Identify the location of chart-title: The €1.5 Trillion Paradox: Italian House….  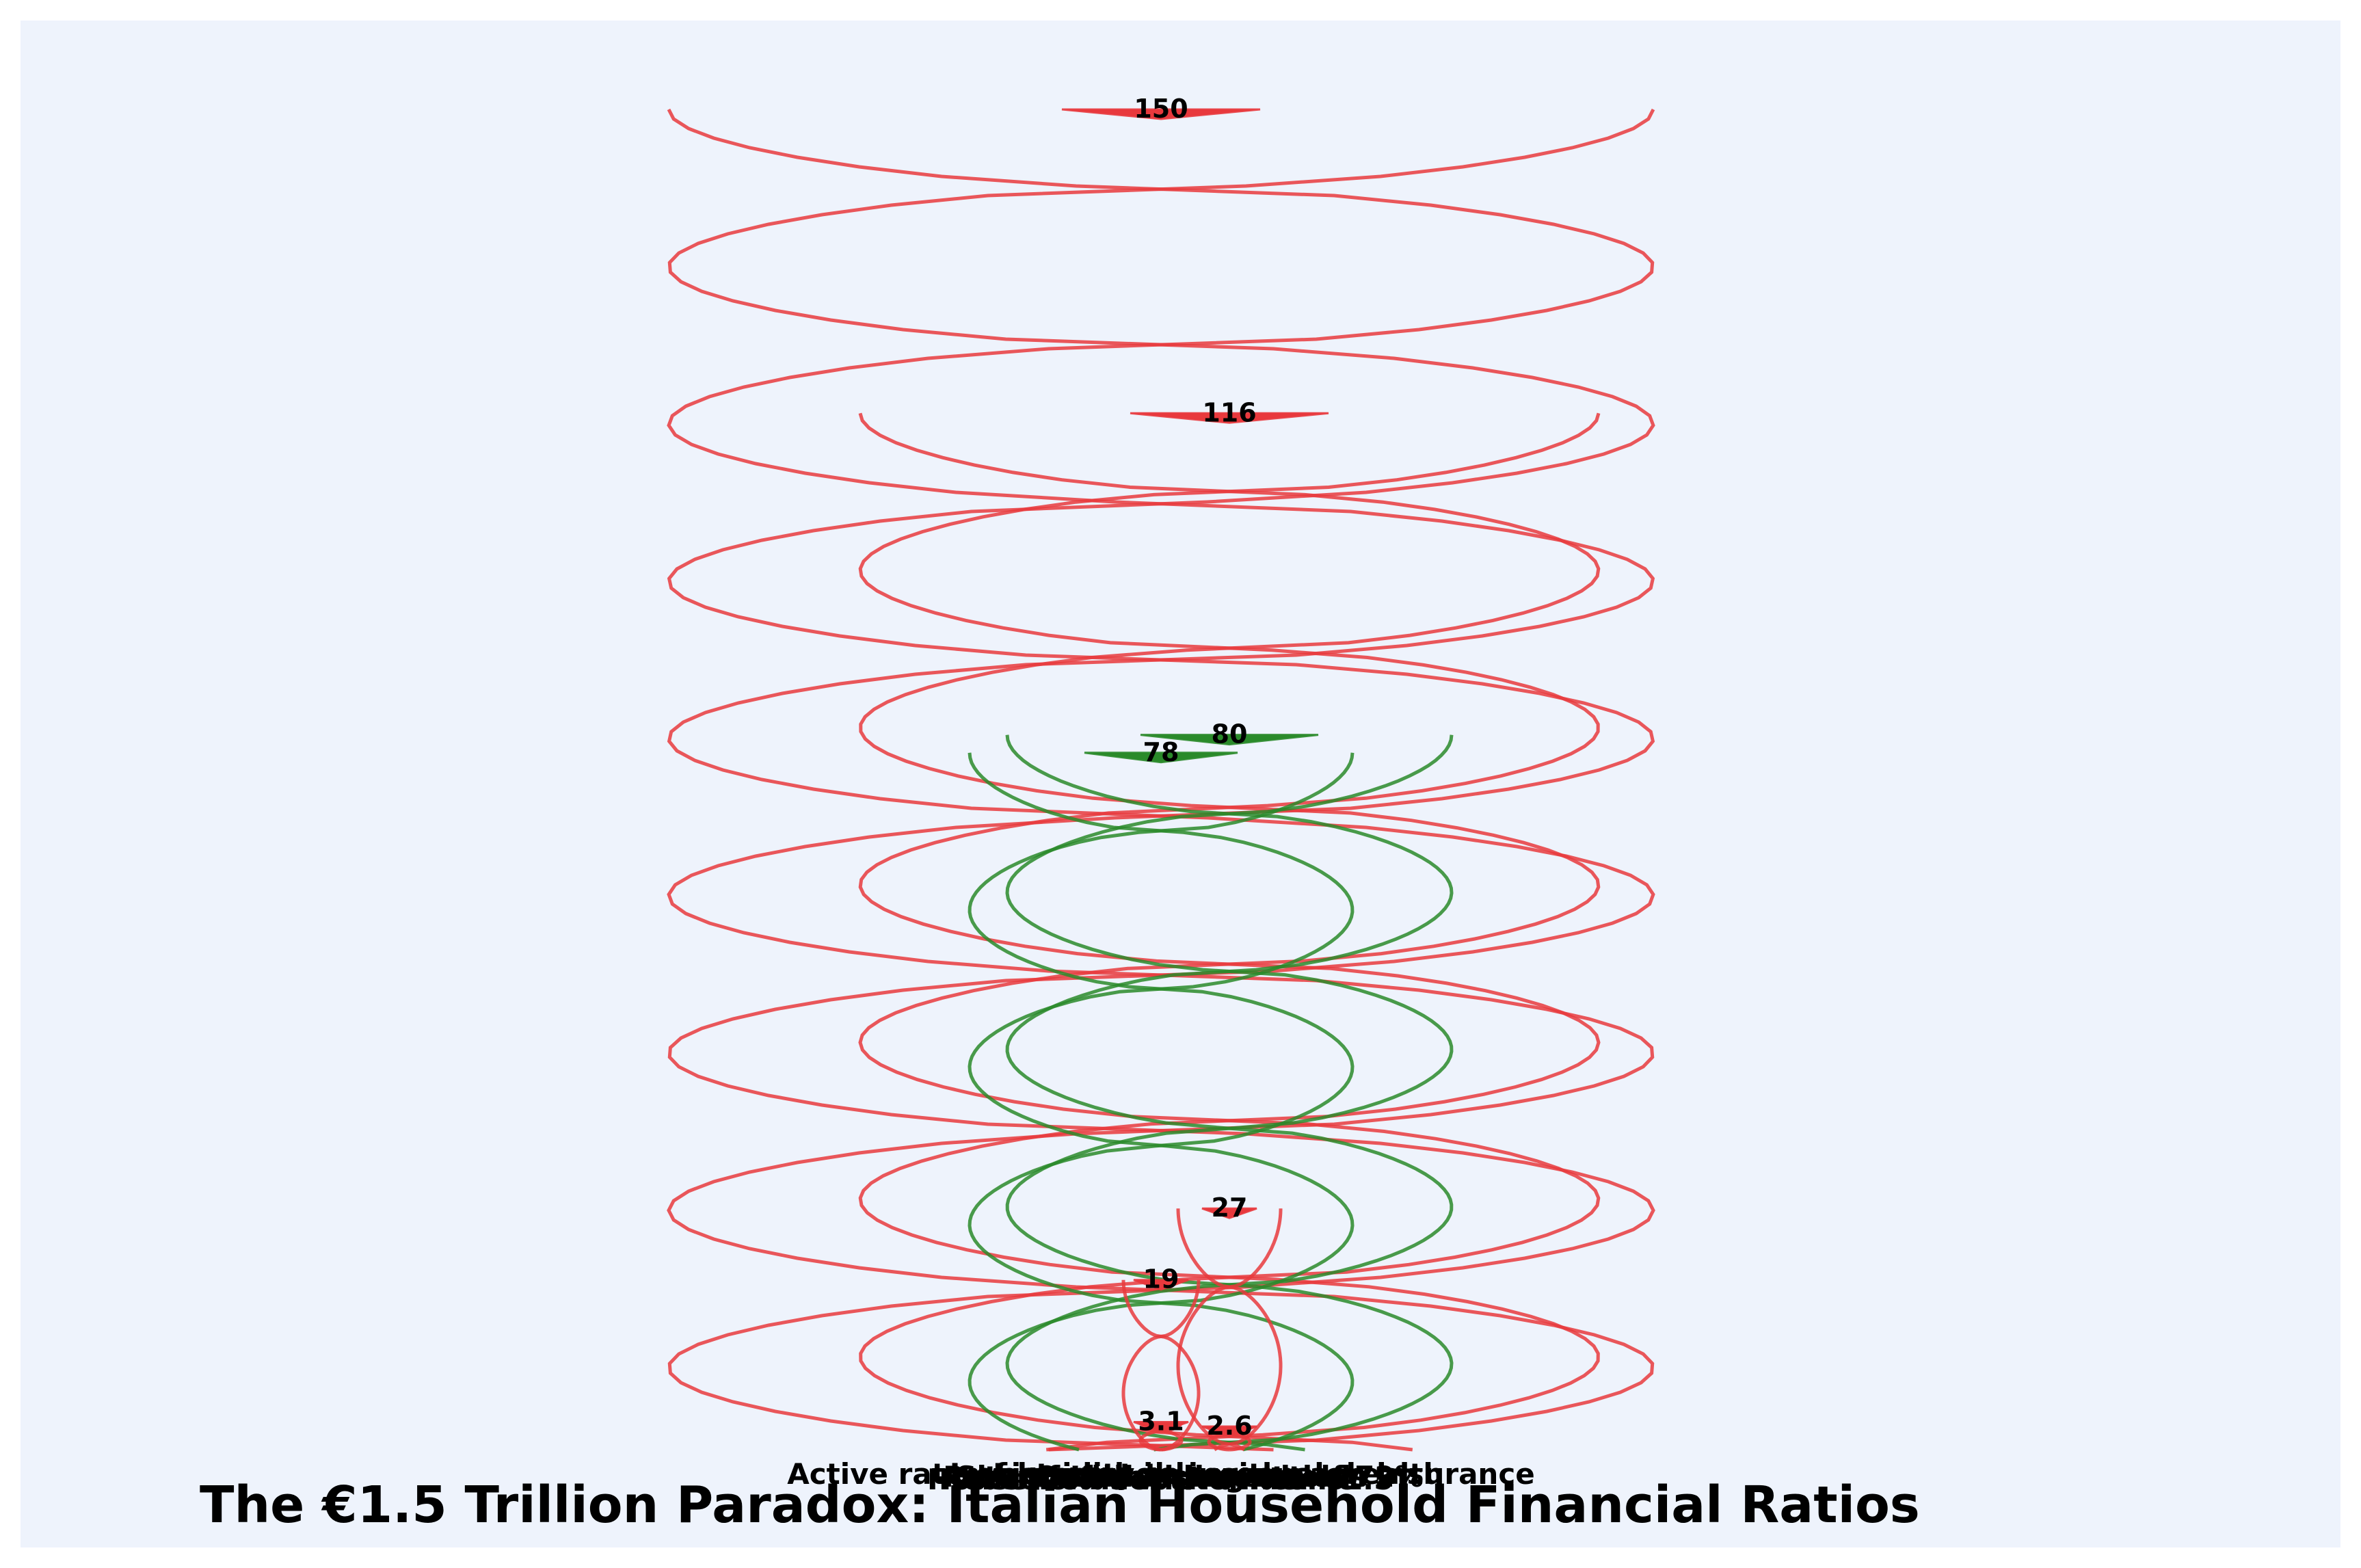
(1060, 1505).